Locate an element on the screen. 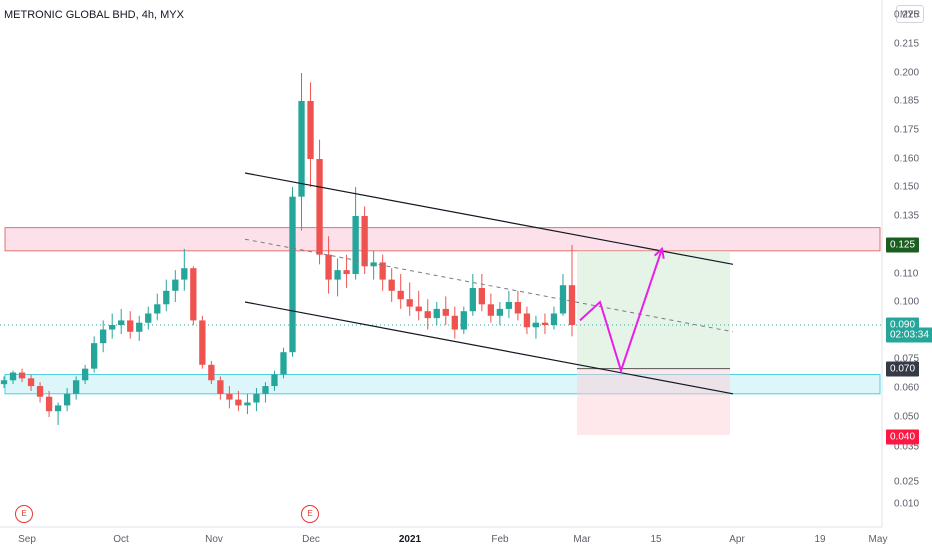 The width and height of the screenshot is (932, 550). currency-label: MYR is located at coordinates (910, 14).